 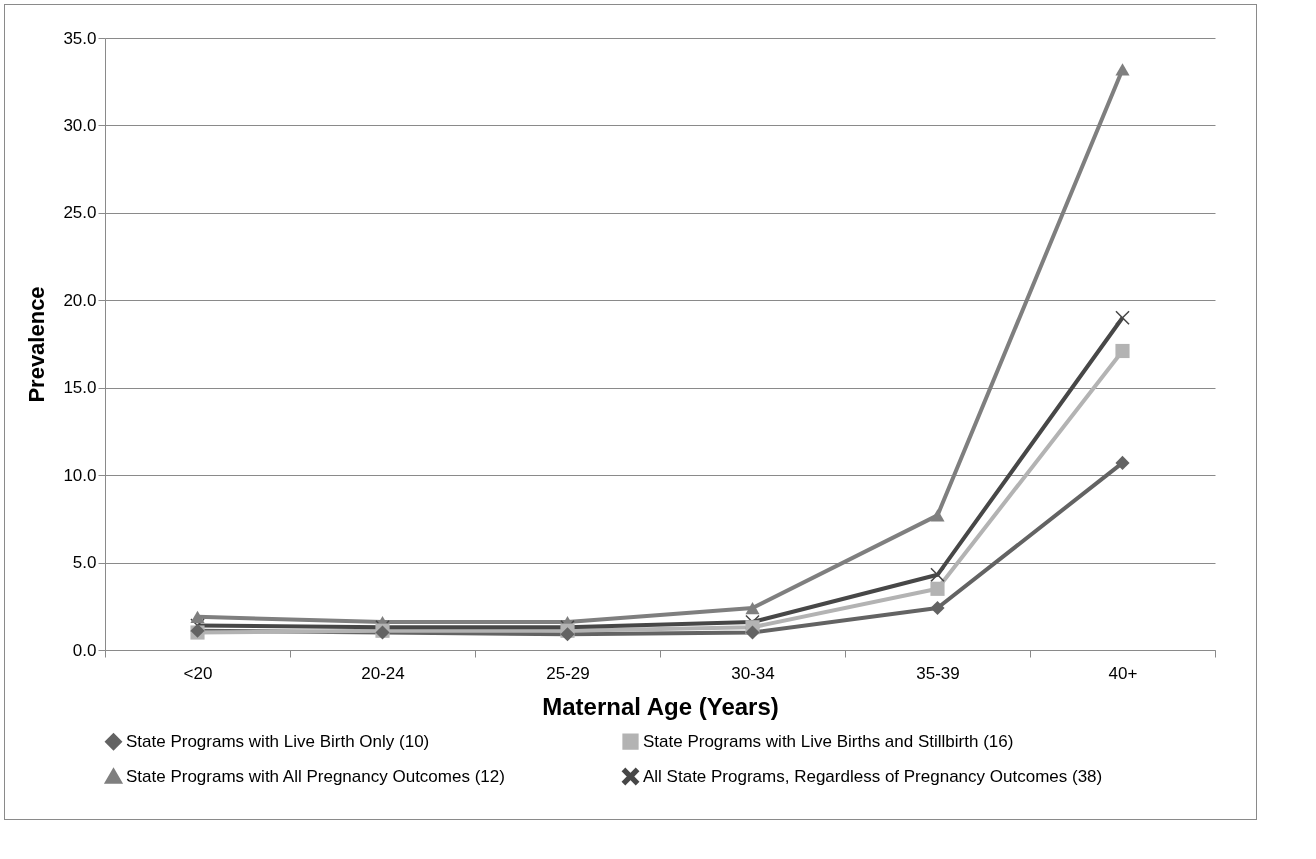 What do you see at coordinates (80, 125) in the screenshot?
I see `y-tick-label: 30.0` at bounding box center [80, 125].